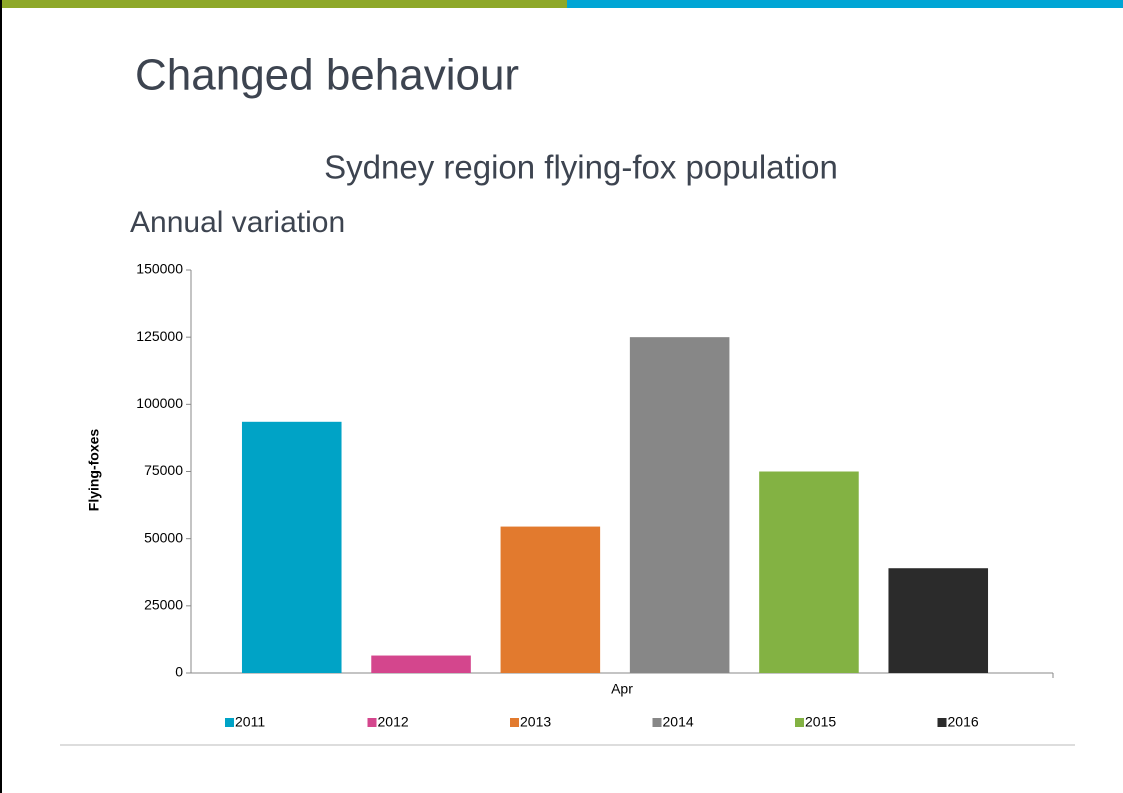 The image size is (1123, 793). I want to click on left-border, so click(1, 396).